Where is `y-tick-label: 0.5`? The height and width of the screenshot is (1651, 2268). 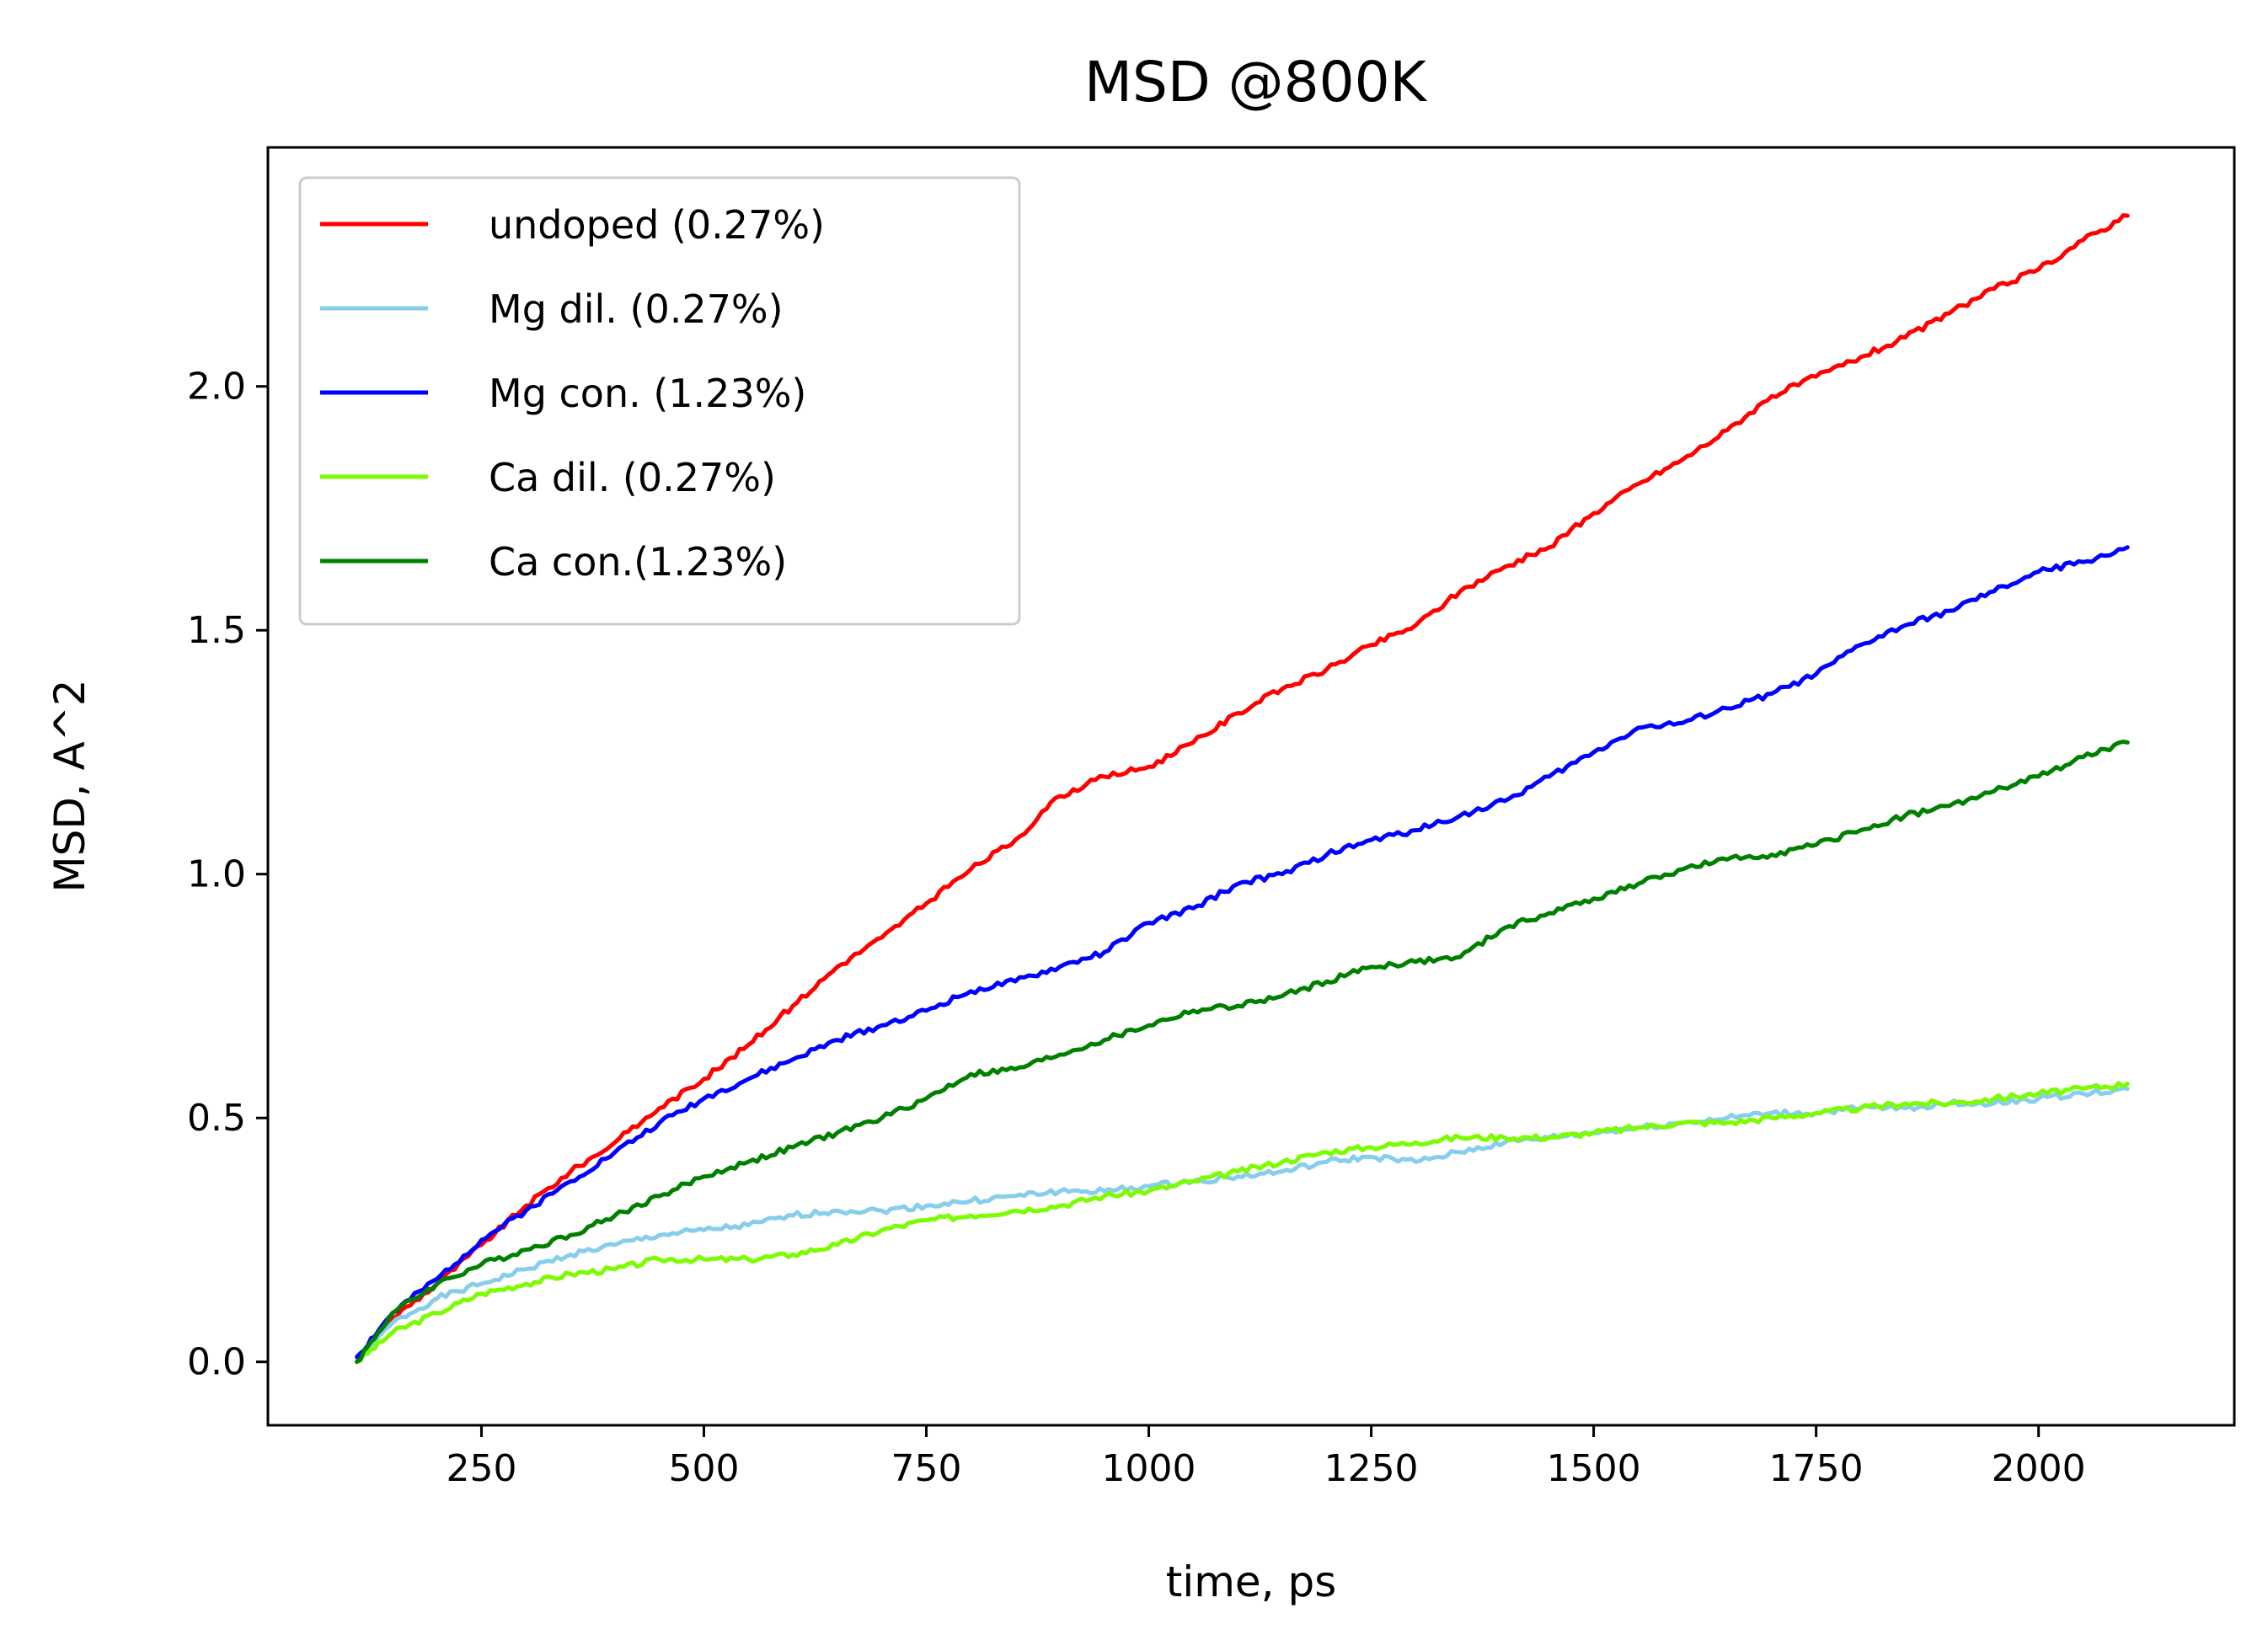
y-tick-label: 0.5 is located at coordinates (216, 1119).